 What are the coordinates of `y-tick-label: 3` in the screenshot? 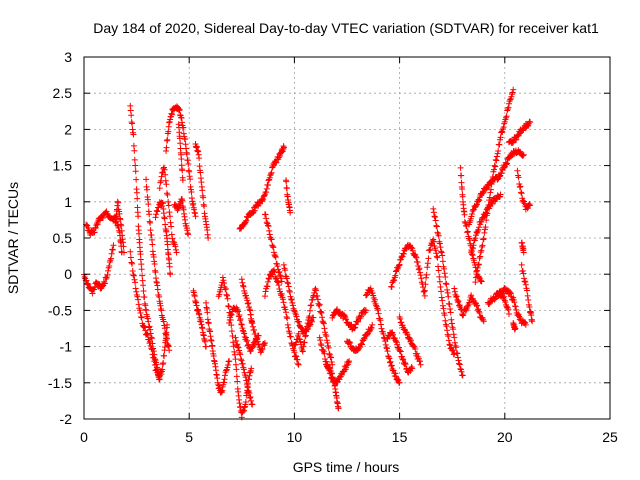 It's located at (68, 57).